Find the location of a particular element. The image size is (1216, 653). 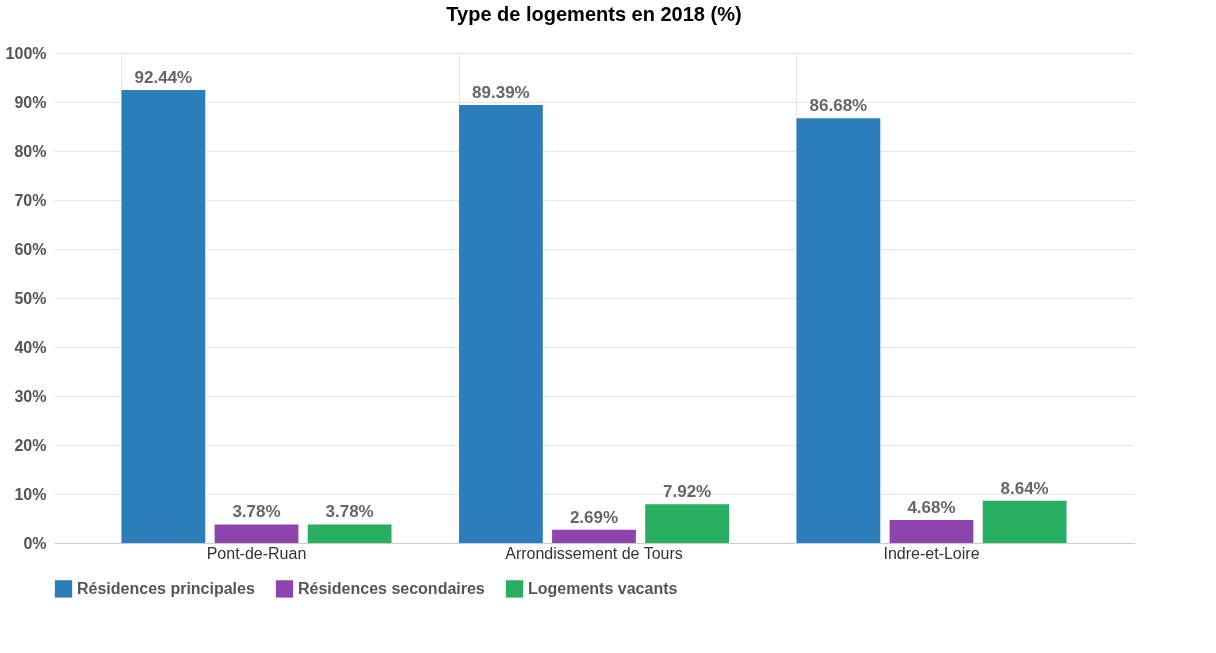

y-tick-label: 20% is located at coordinates (30, 445).